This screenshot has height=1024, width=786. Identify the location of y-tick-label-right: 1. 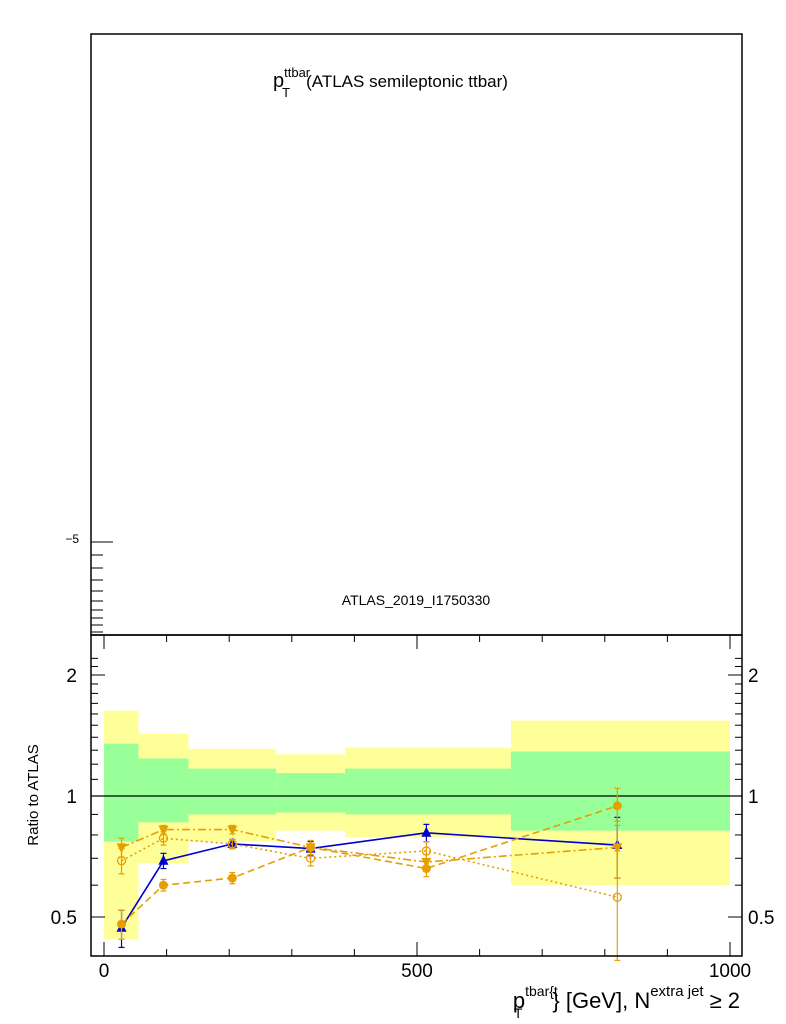
(753, 797).